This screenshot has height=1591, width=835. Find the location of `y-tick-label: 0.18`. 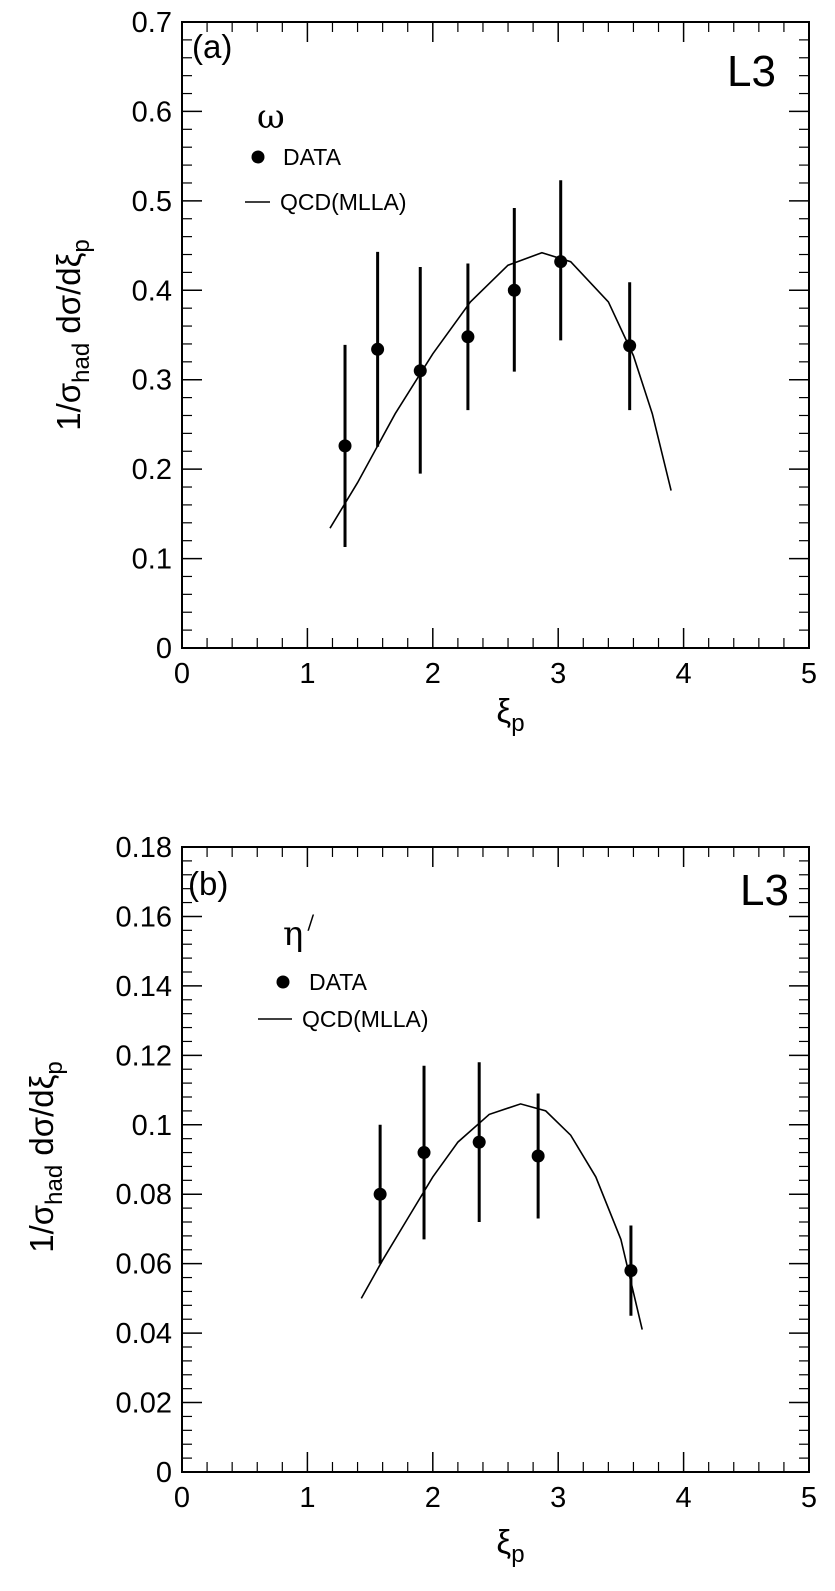

y-tick-label: 0.18 is located at coordinates (144, 848).